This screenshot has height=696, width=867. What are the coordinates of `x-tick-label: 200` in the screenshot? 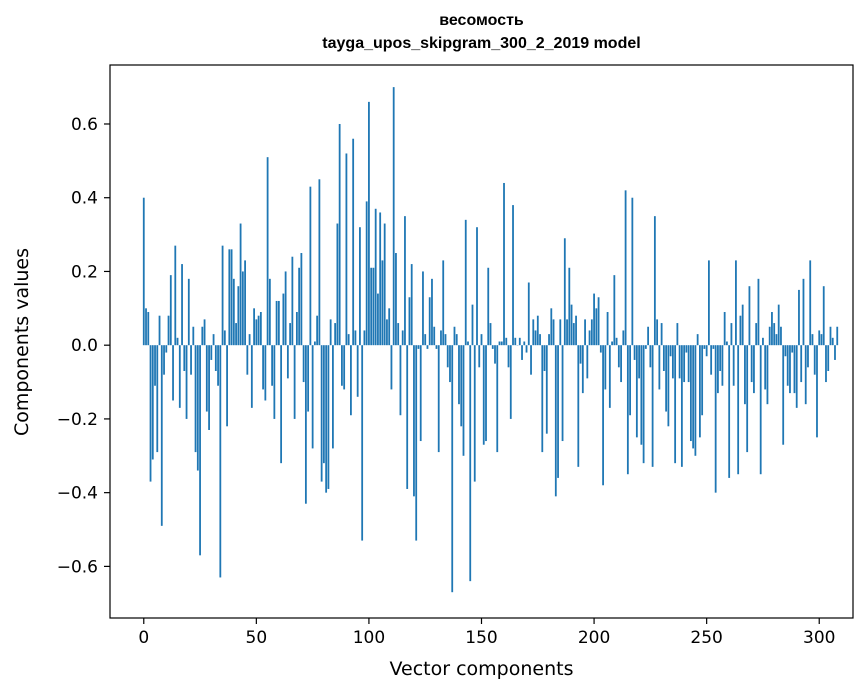 It's located at (594, 638).